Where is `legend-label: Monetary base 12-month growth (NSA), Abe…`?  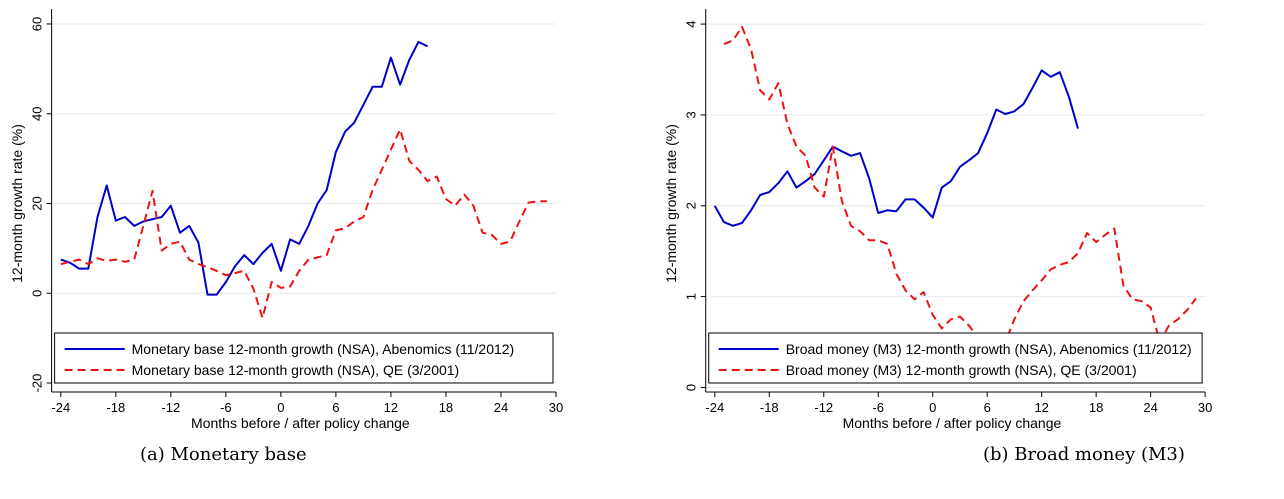 legend-label: Monetary base 12-month growth (NSA), Abe… is located at coordinates (323, 349).